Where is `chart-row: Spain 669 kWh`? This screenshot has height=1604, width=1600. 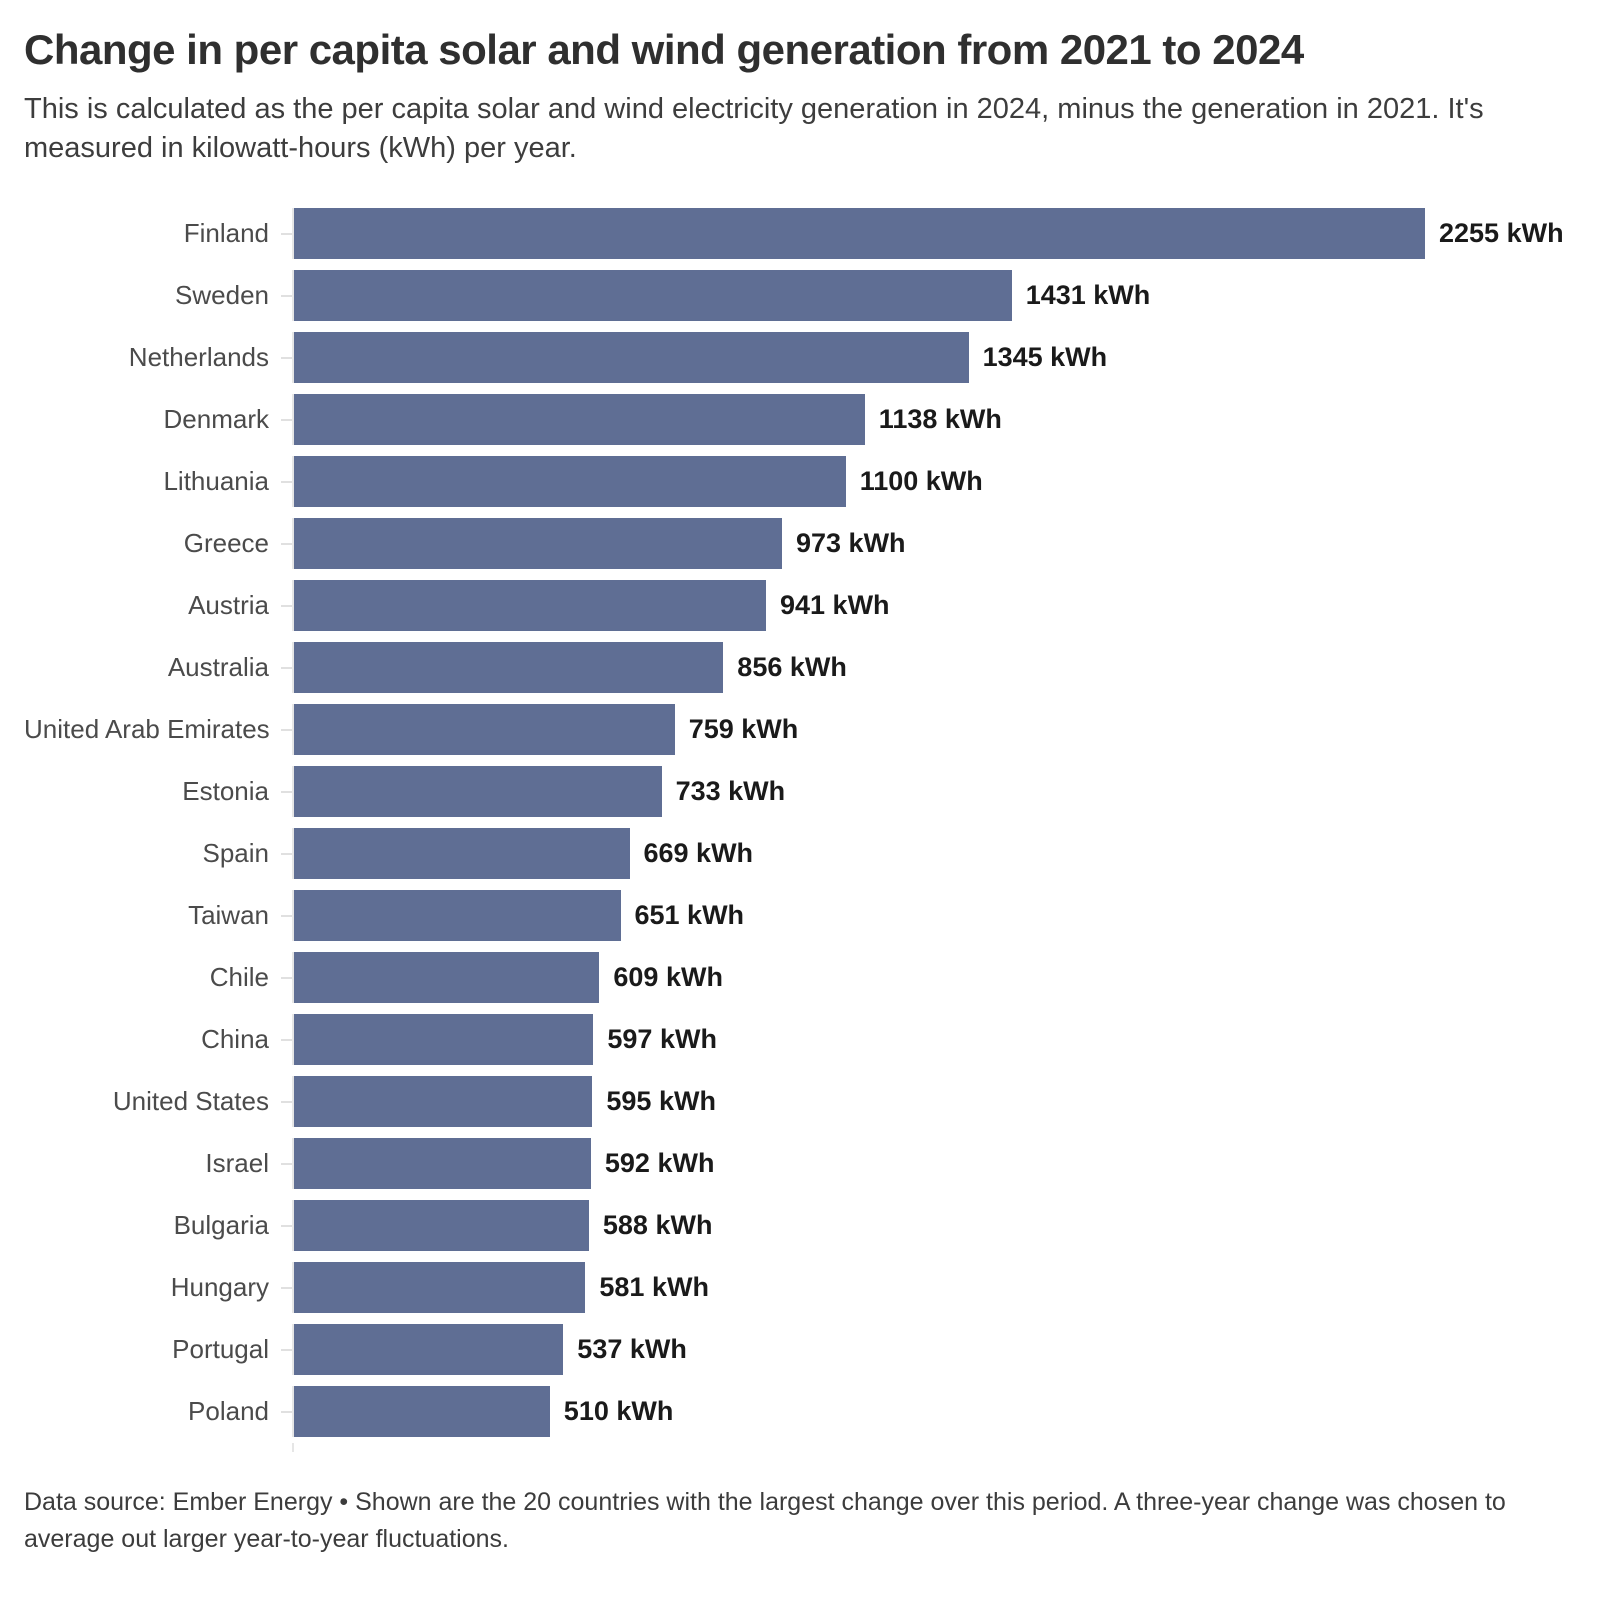 chart-row: Spain 669 kWh is located at coordinates (800, 854).